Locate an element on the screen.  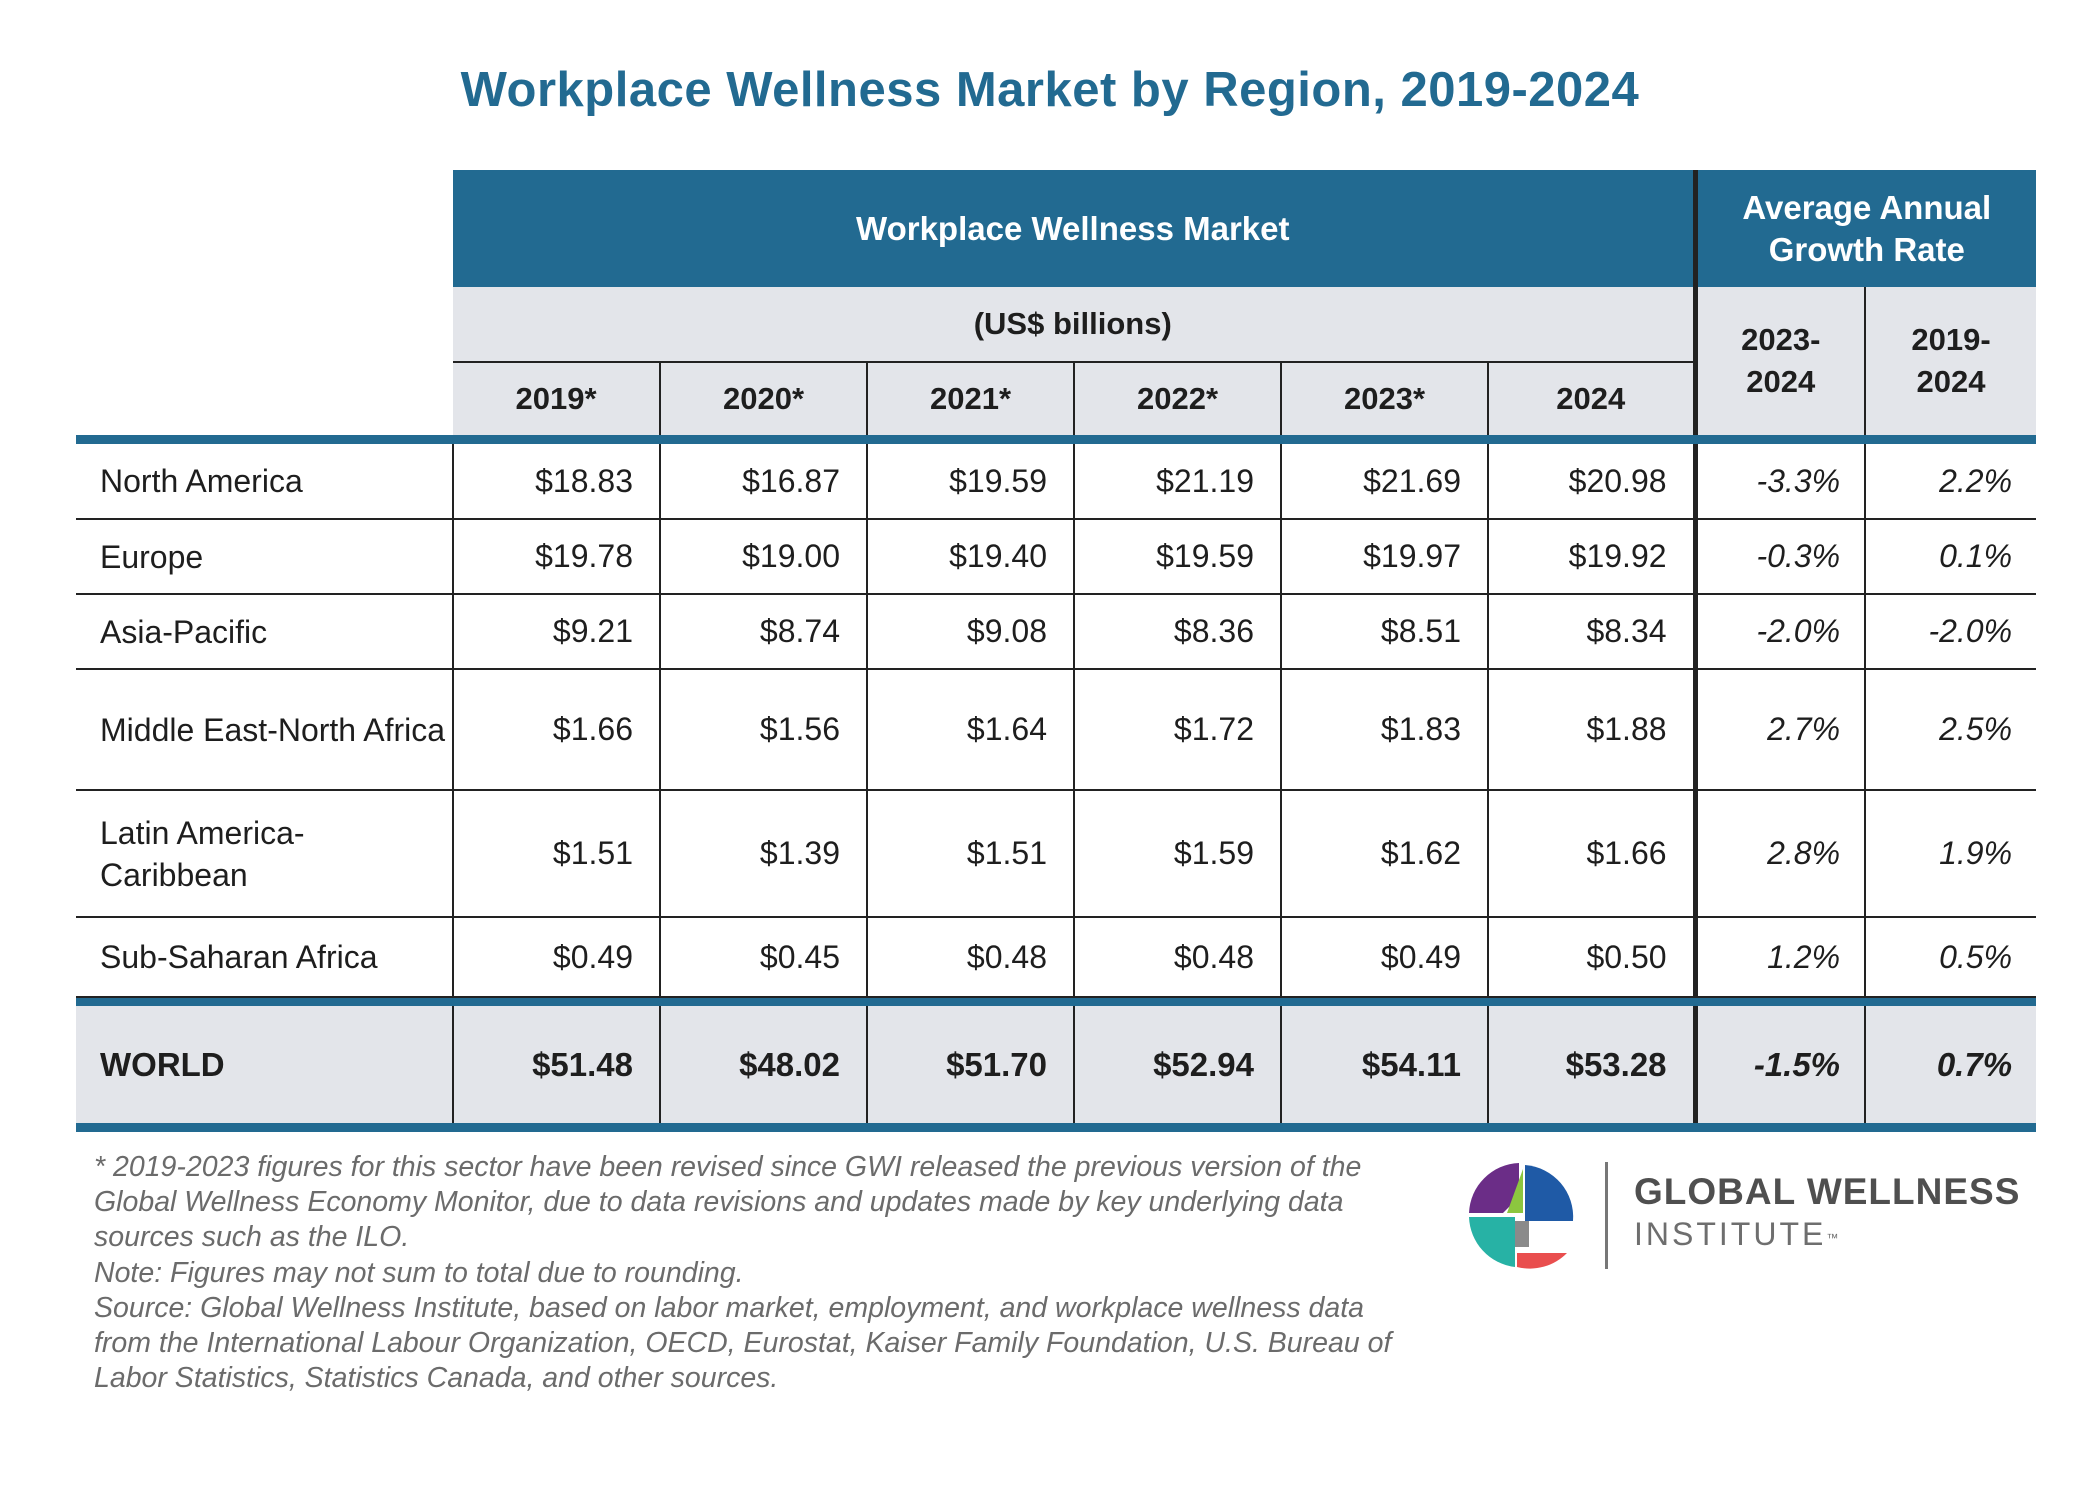
region-label: Sub-Saharan Africa is located at coordinates (264, 957).